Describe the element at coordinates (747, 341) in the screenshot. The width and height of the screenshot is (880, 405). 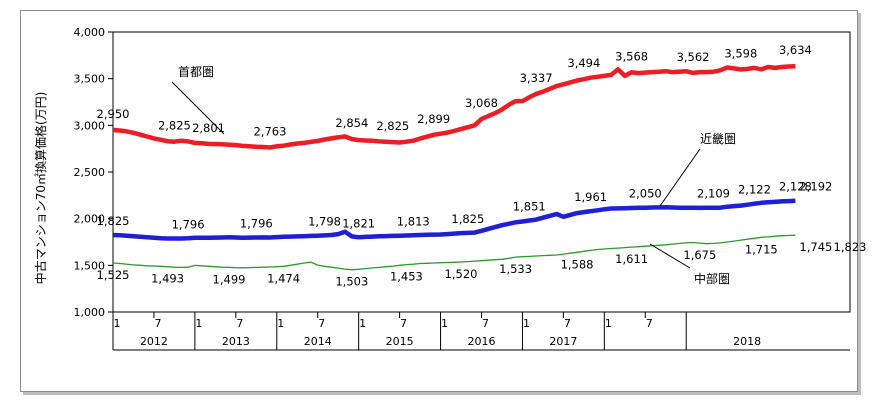
I see `year-label: 2018` at that location.